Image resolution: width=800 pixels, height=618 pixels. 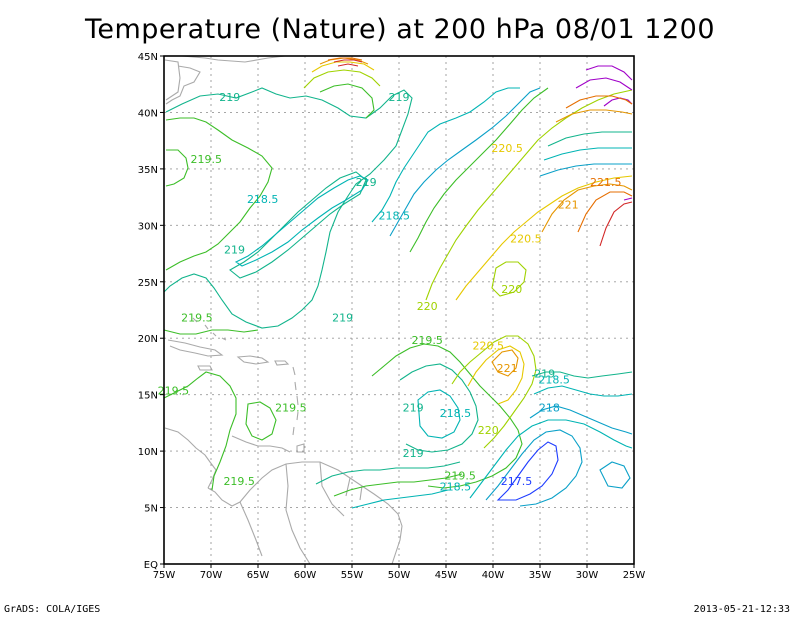 I want to click on lat-tick-label: 25N, so click(x=148, y=283).